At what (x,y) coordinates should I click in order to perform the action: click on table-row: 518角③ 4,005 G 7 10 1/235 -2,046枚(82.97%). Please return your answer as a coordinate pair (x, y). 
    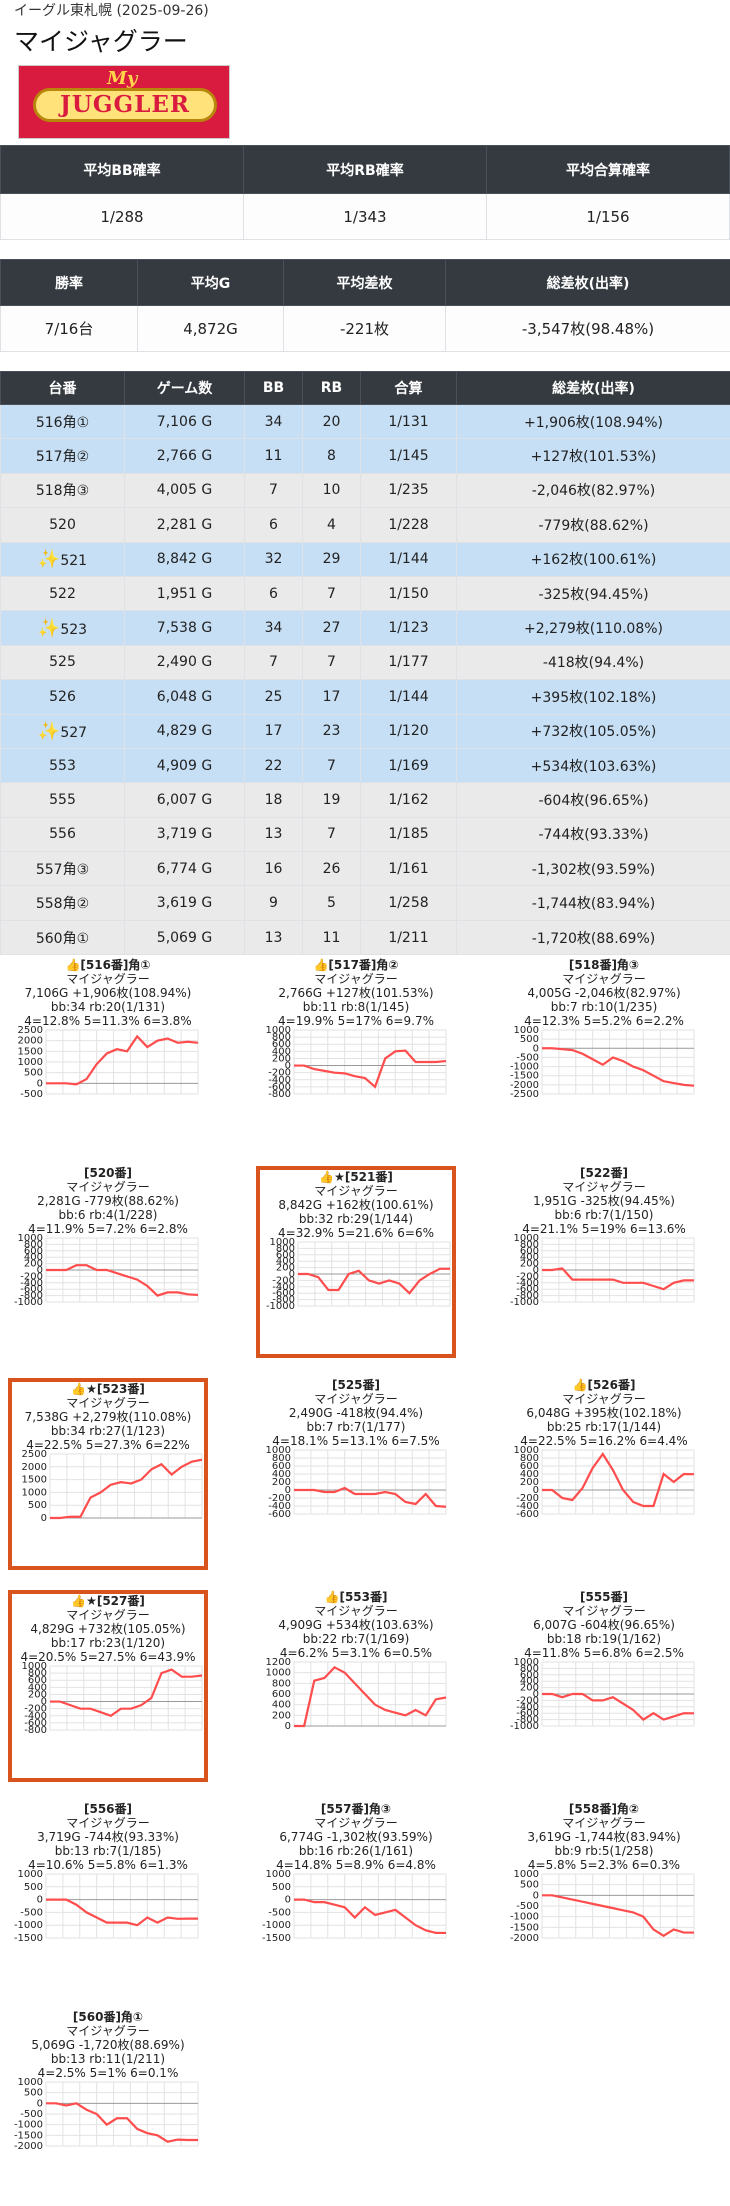
    Looking at the image, I should click on (365, 490).